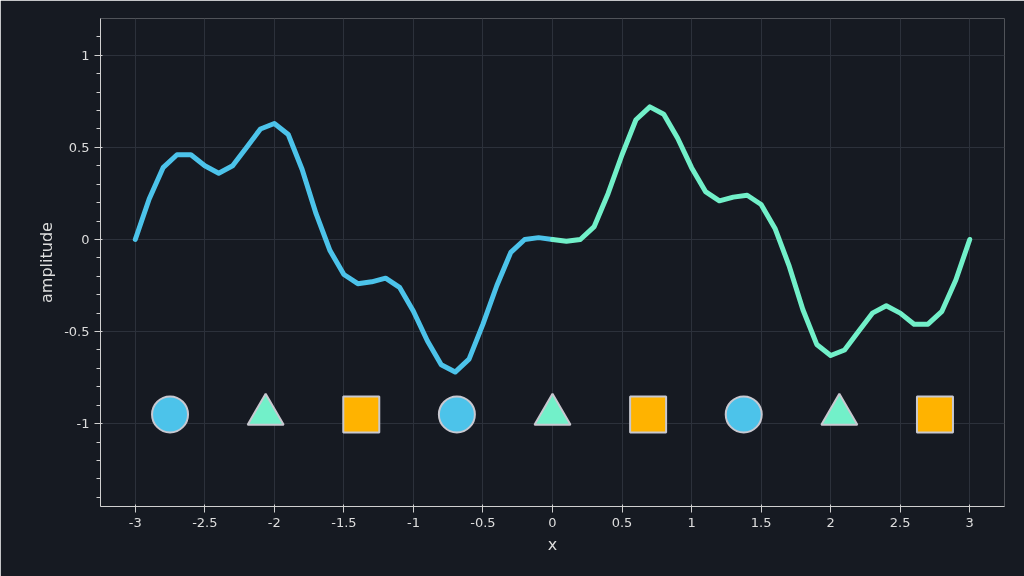 This screenshot has width=1024, height=576. Describe the element at coordinates (77, 332) in the screenshot. I see `y-tick-label: -0.5` at that location.